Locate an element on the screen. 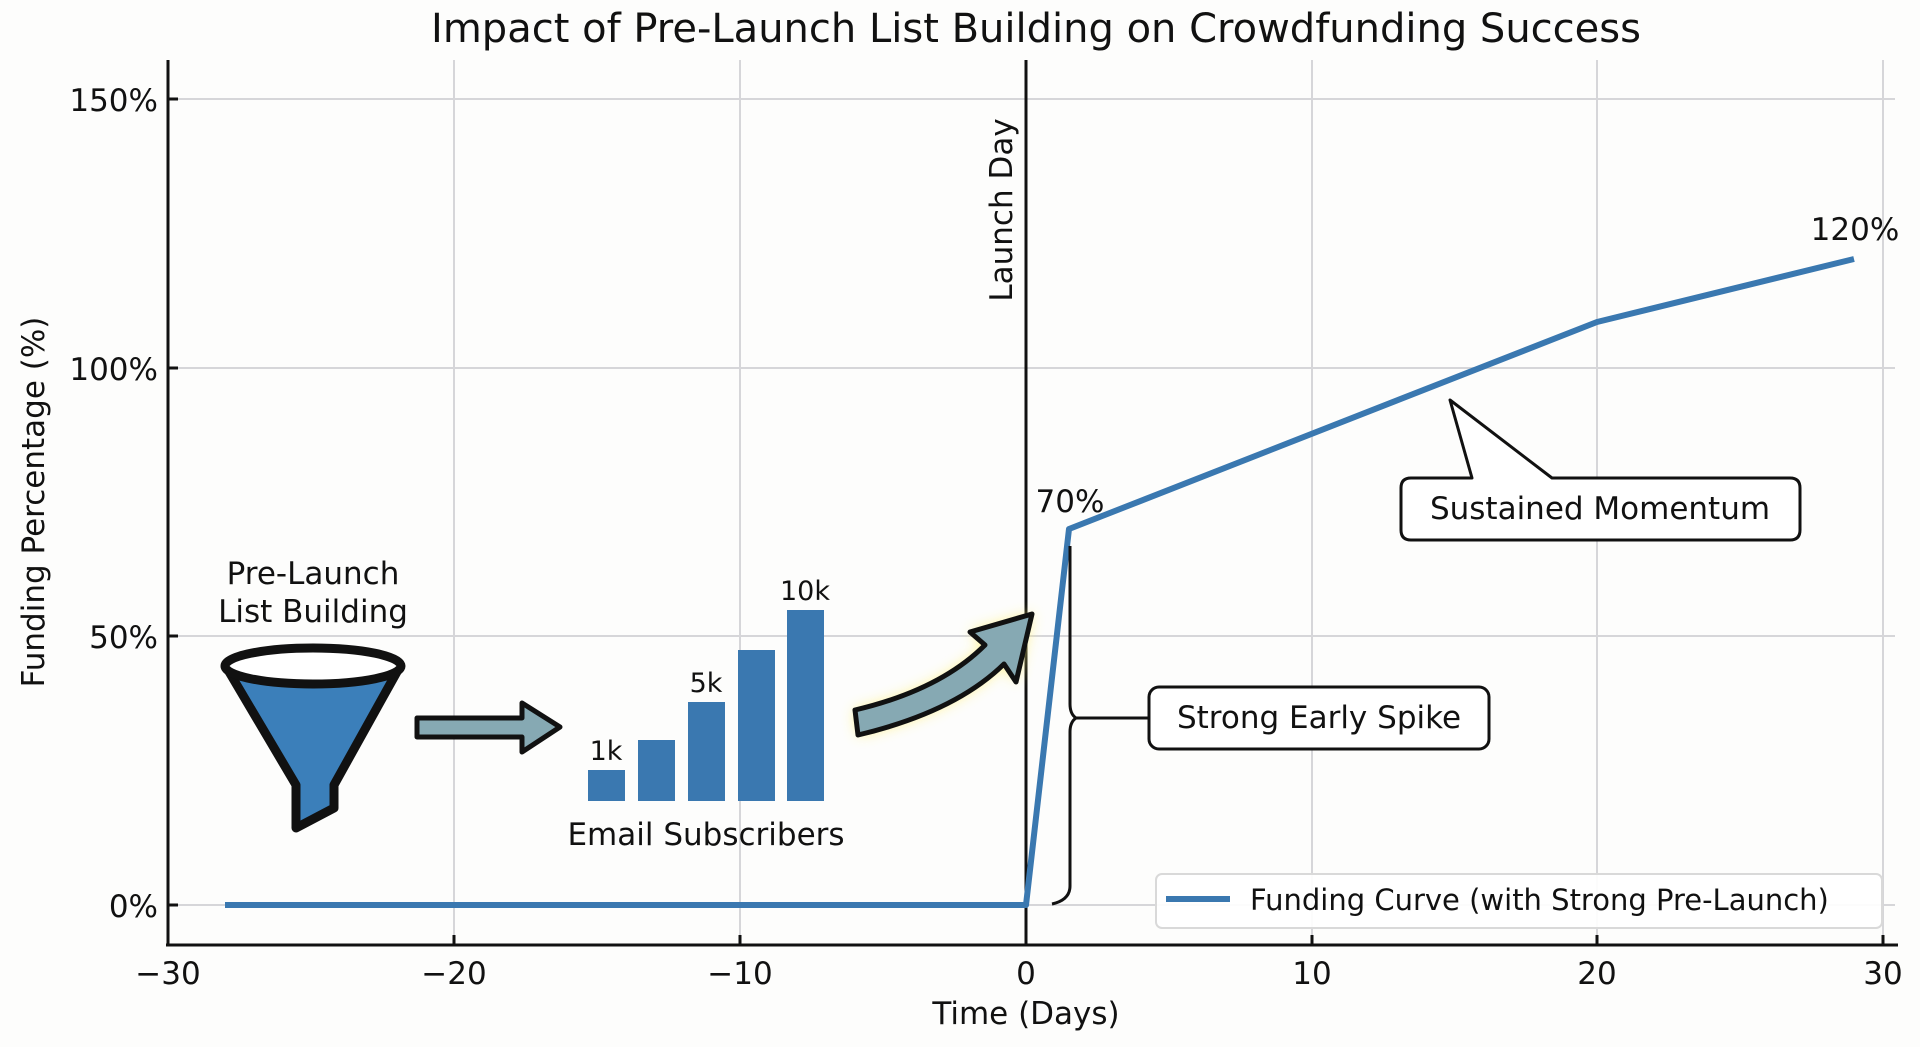 The image size is (1920, 1047). curved-arrow-icon is located at coordinates (943, 674).